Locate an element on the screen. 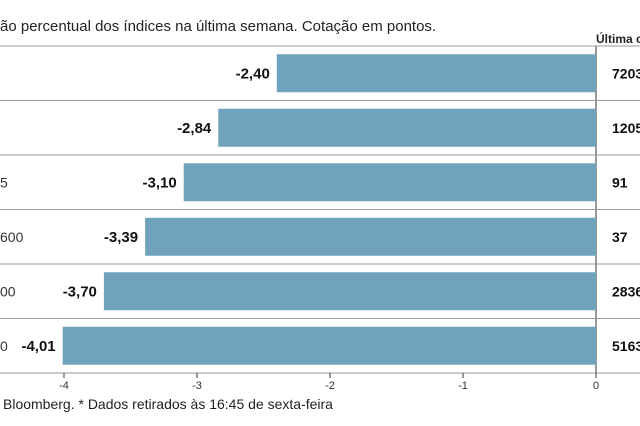 The height and width of the screenshot is (426, 640). x-tick-label: 0 is located at coordinates (596, 386).